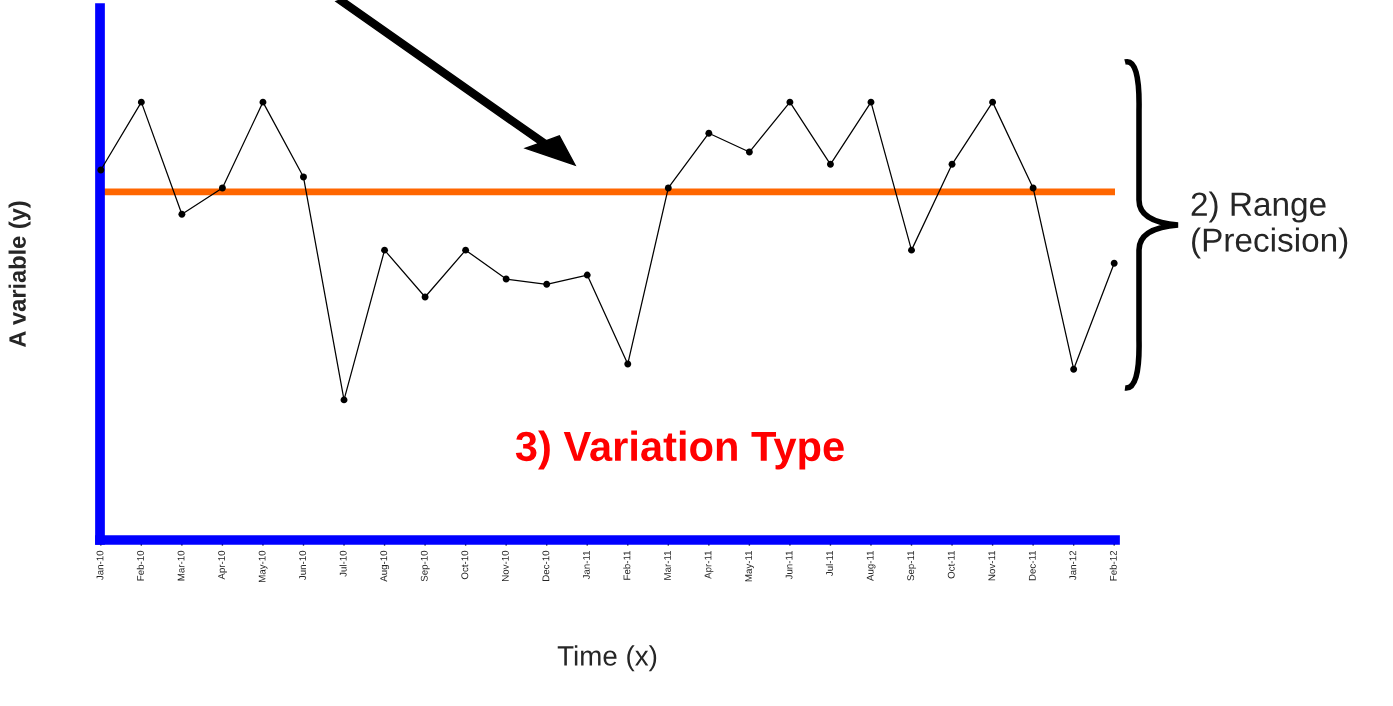  I want to click on x-tick-label: May-11, so click(749, 566).